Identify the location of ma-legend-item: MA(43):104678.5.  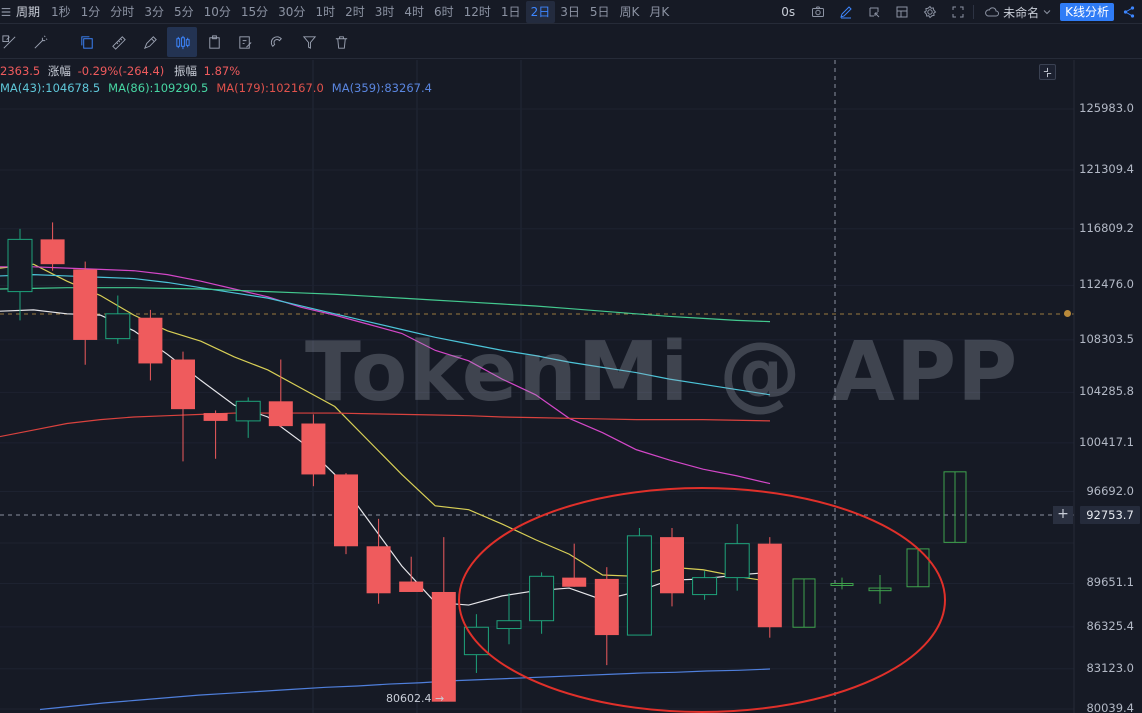
(50, 88).